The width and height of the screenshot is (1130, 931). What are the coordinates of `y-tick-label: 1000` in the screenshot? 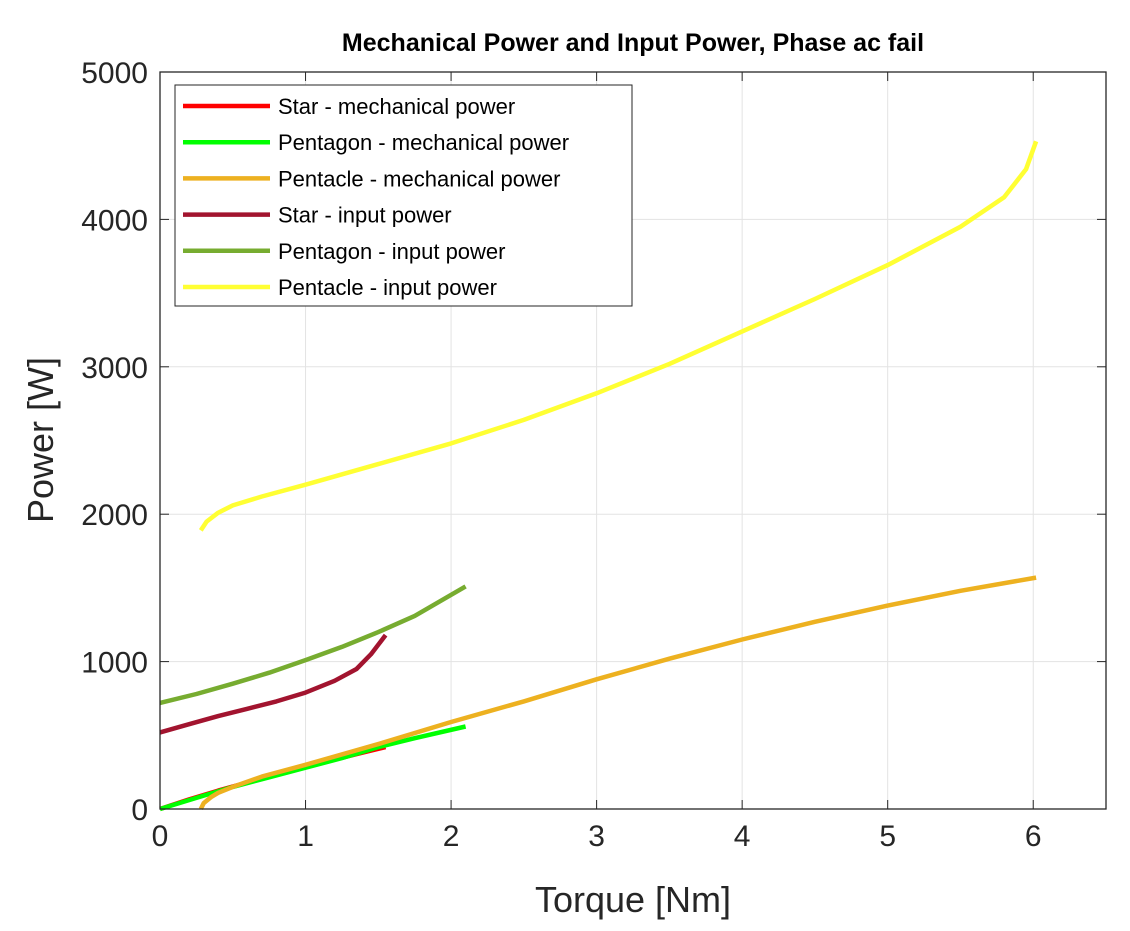 It's located at (114, 663).